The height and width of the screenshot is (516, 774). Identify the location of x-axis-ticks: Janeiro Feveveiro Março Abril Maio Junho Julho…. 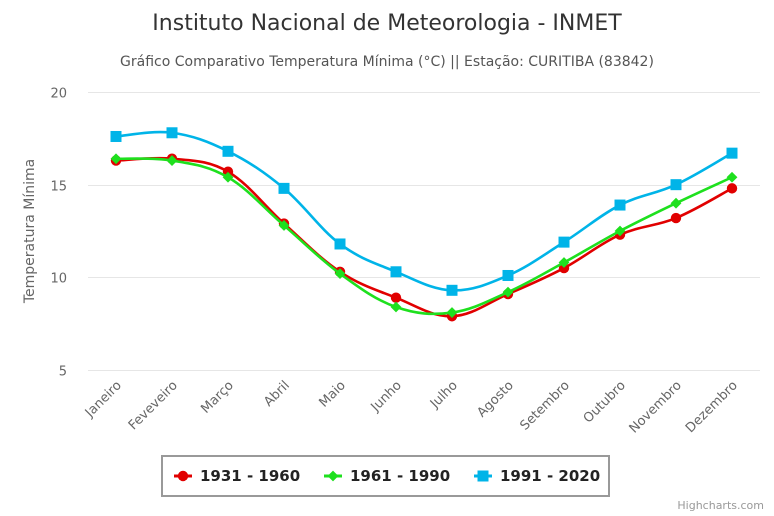
(411, 407).